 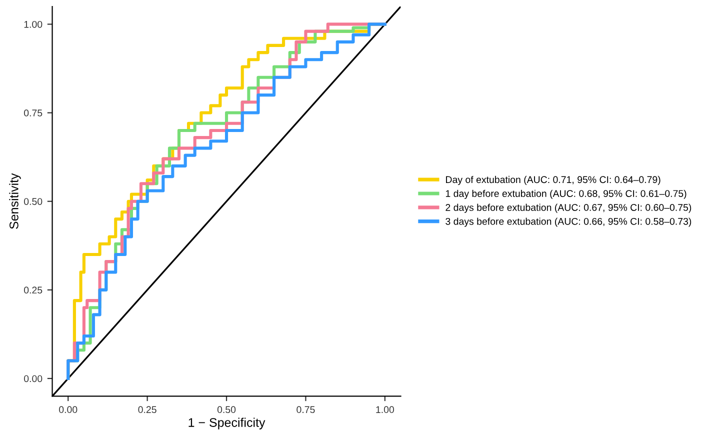 What do you see at coordinates (566, 194) in the screenshot?
I see `legend-label: 1 day before extubation (AUC: 0.68, 95% CI: 0.61–0.75)` at bounding box center [566, 194].